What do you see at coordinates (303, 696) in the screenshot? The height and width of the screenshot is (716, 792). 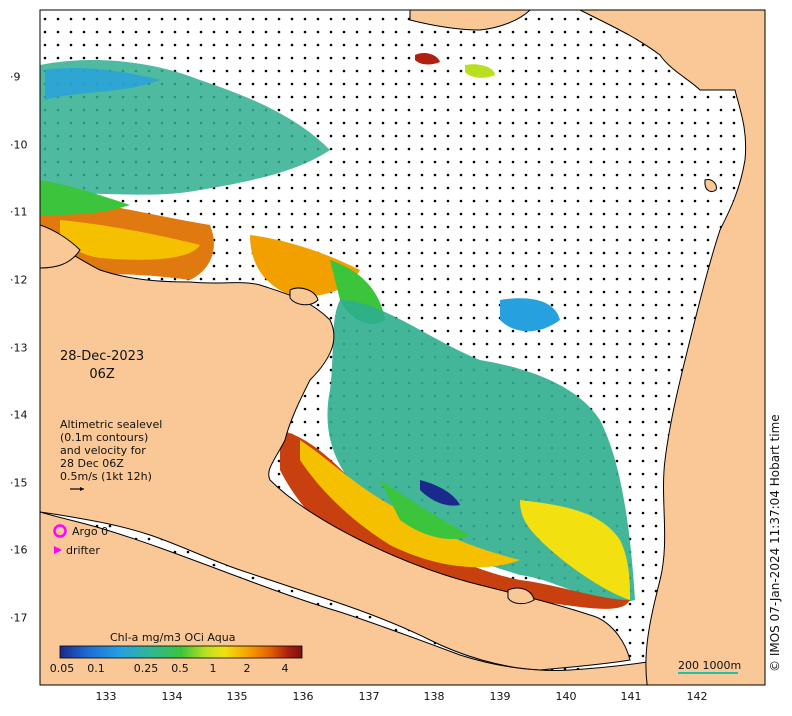 I see `x-tick-label: 136` at bounding box center [303, 696].